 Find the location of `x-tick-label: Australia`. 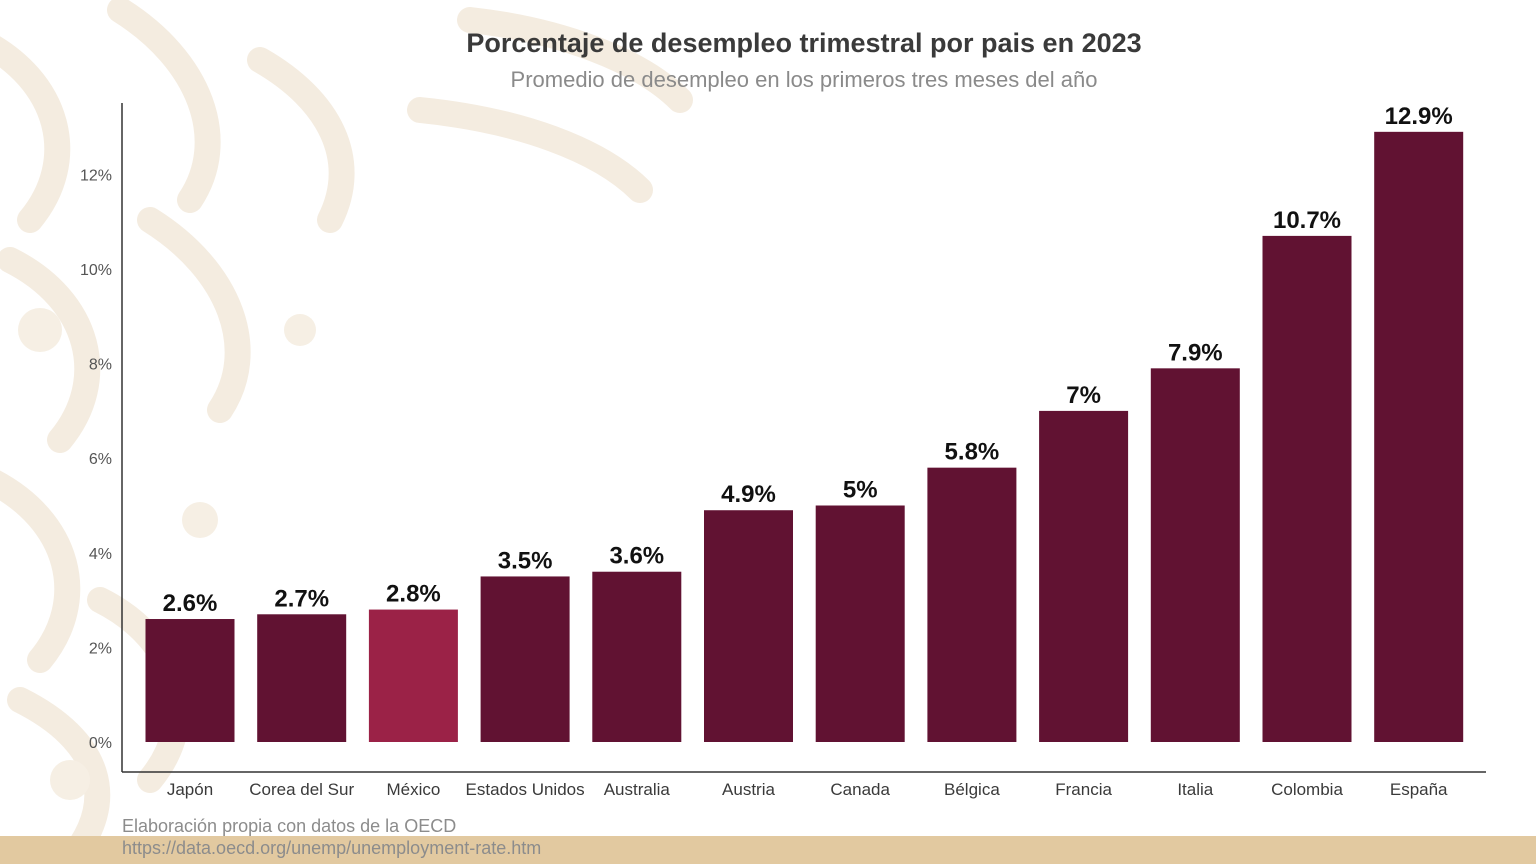

x-tick-label: Australia is located at coordinates (637, 789).